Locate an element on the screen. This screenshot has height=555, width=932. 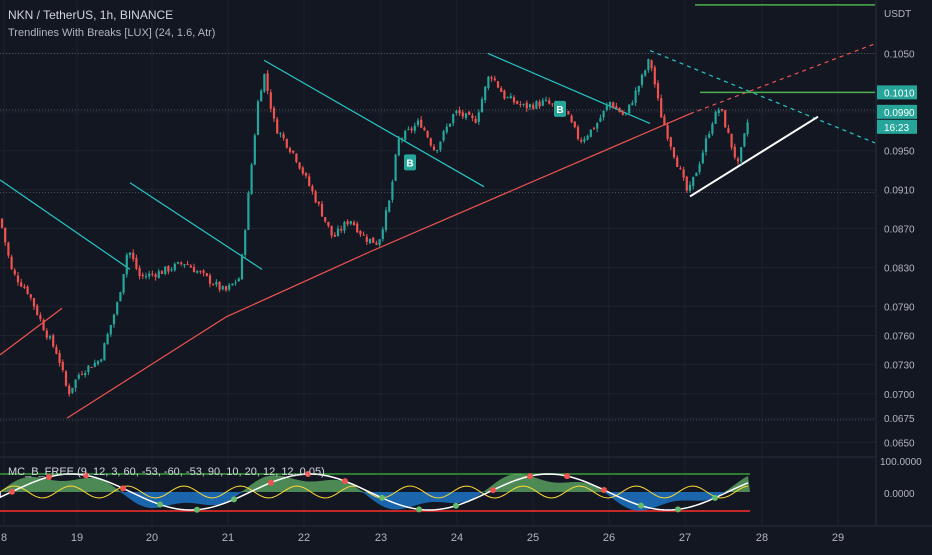
time-tick-label: 26 is located at coordinates (609, 538).